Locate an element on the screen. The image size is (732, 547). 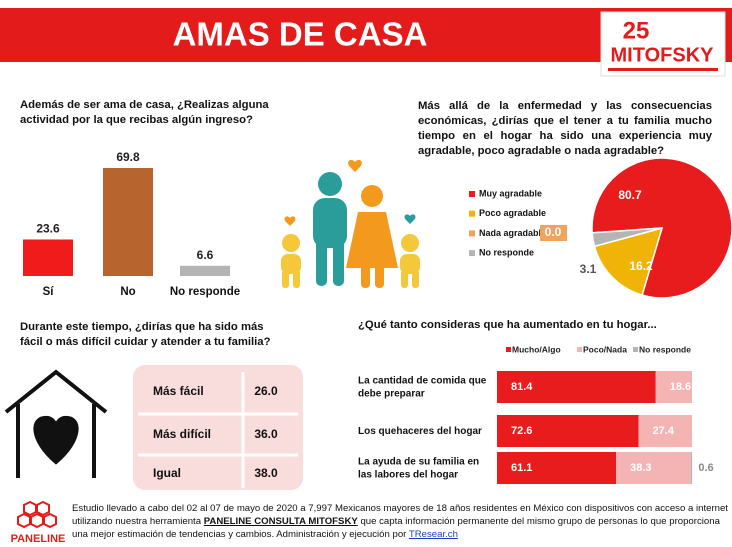
logo-rule is located at coordinates (663, 69).